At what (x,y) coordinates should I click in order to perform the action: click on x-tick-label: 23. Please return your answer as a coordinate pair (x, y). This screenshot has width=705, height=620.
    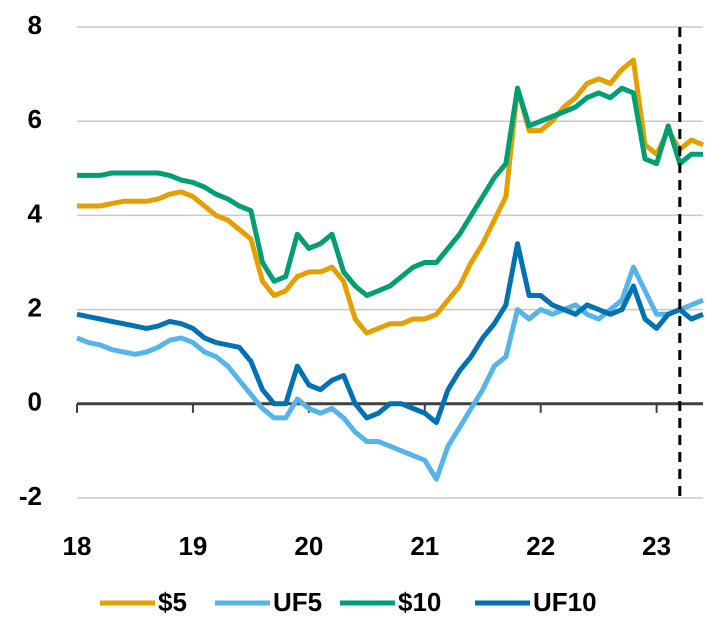
    Looking at the image, I should click on (656, 546).